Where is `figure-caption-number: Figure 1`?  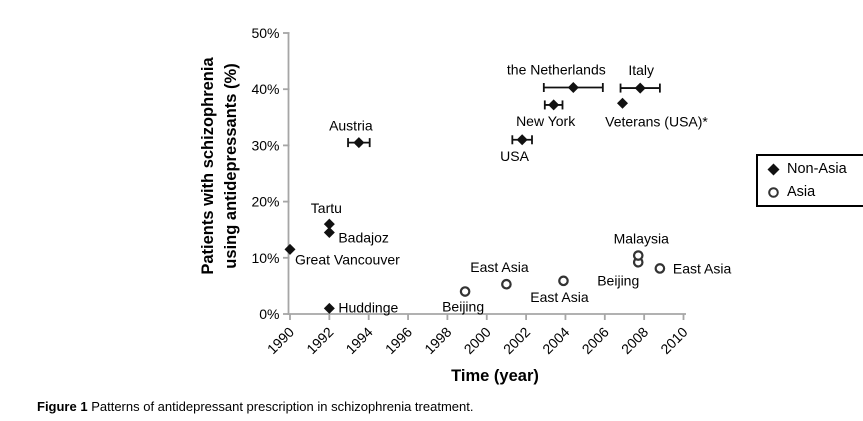
figure-caption-number: Figure 1 is located at coordinates (62, 406).